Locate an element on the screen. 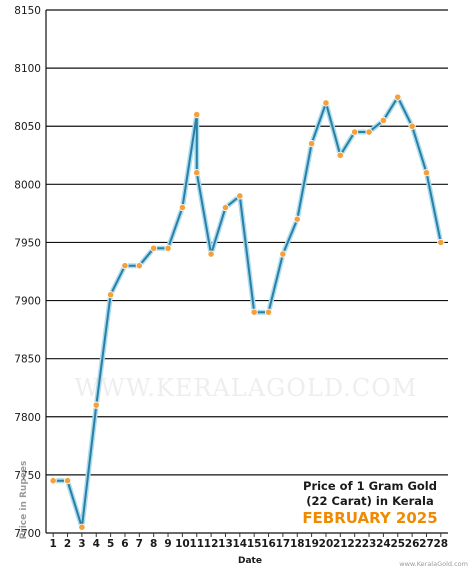 This screenshot has height=568, width=474. annotation-month: FEBRUARY 2025 is located at coordinates (369, 518).